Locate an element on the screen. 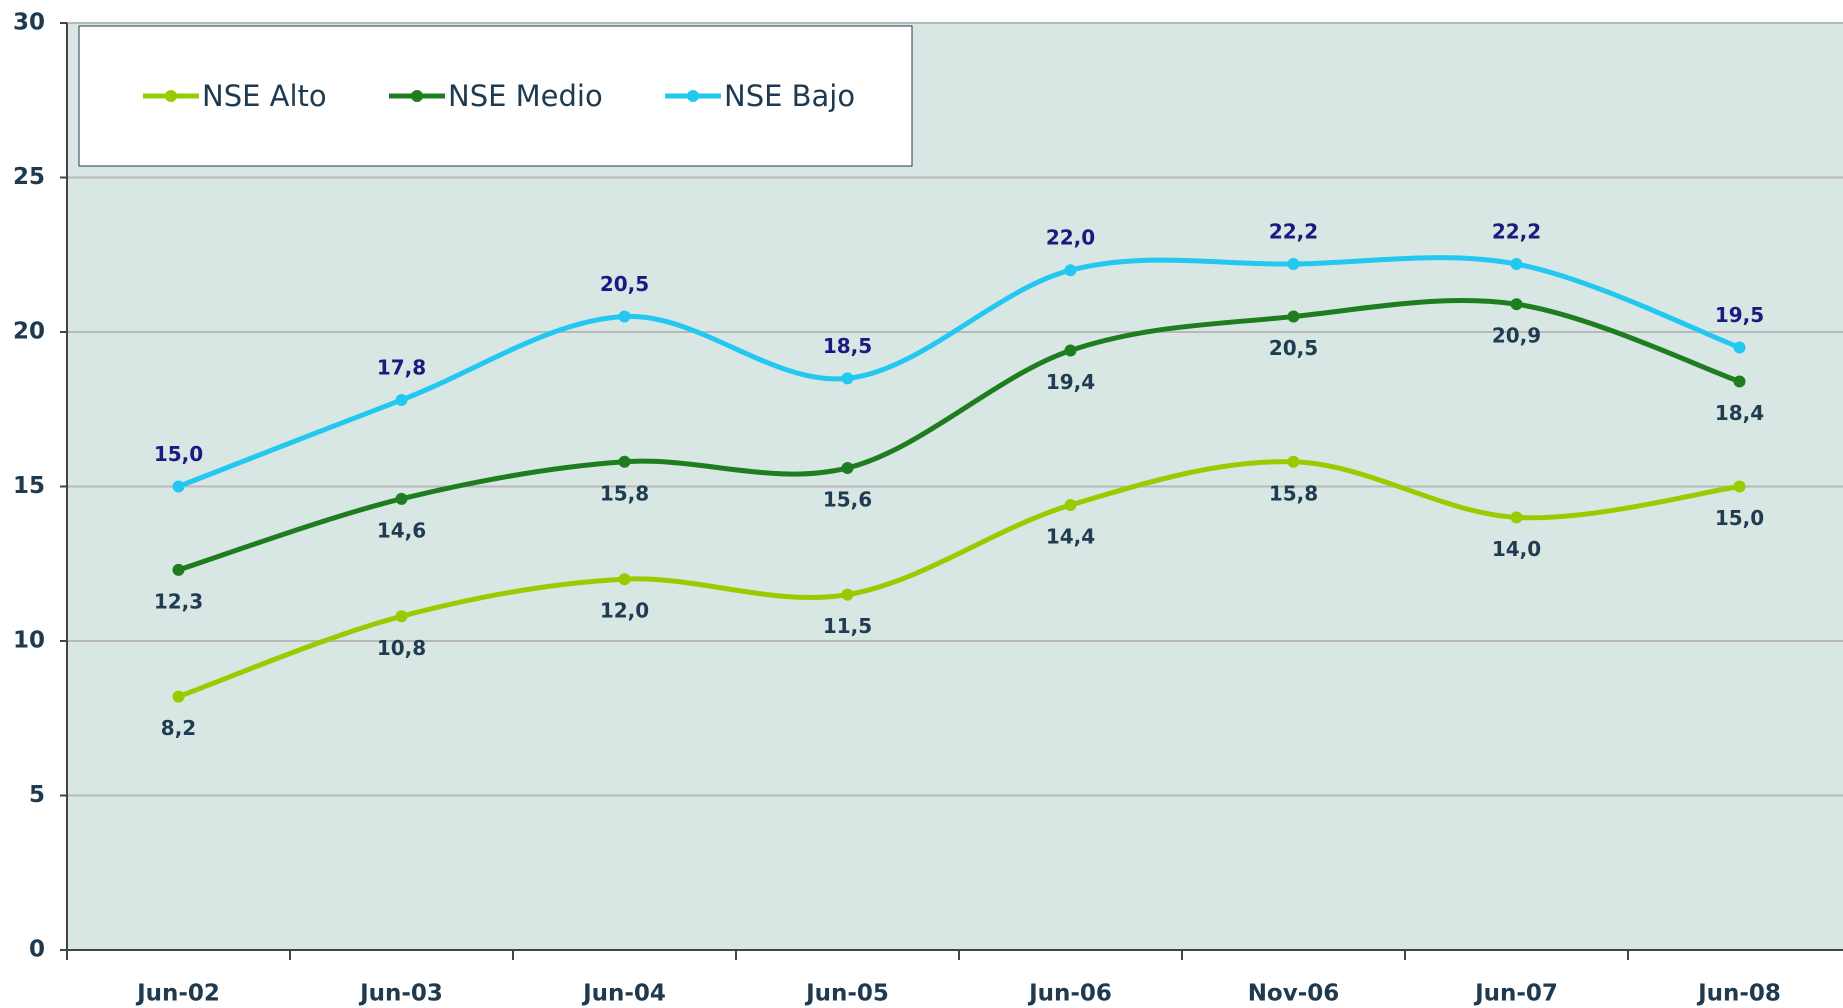  y-tick-label: 25 is located at coordinates (29, 177).